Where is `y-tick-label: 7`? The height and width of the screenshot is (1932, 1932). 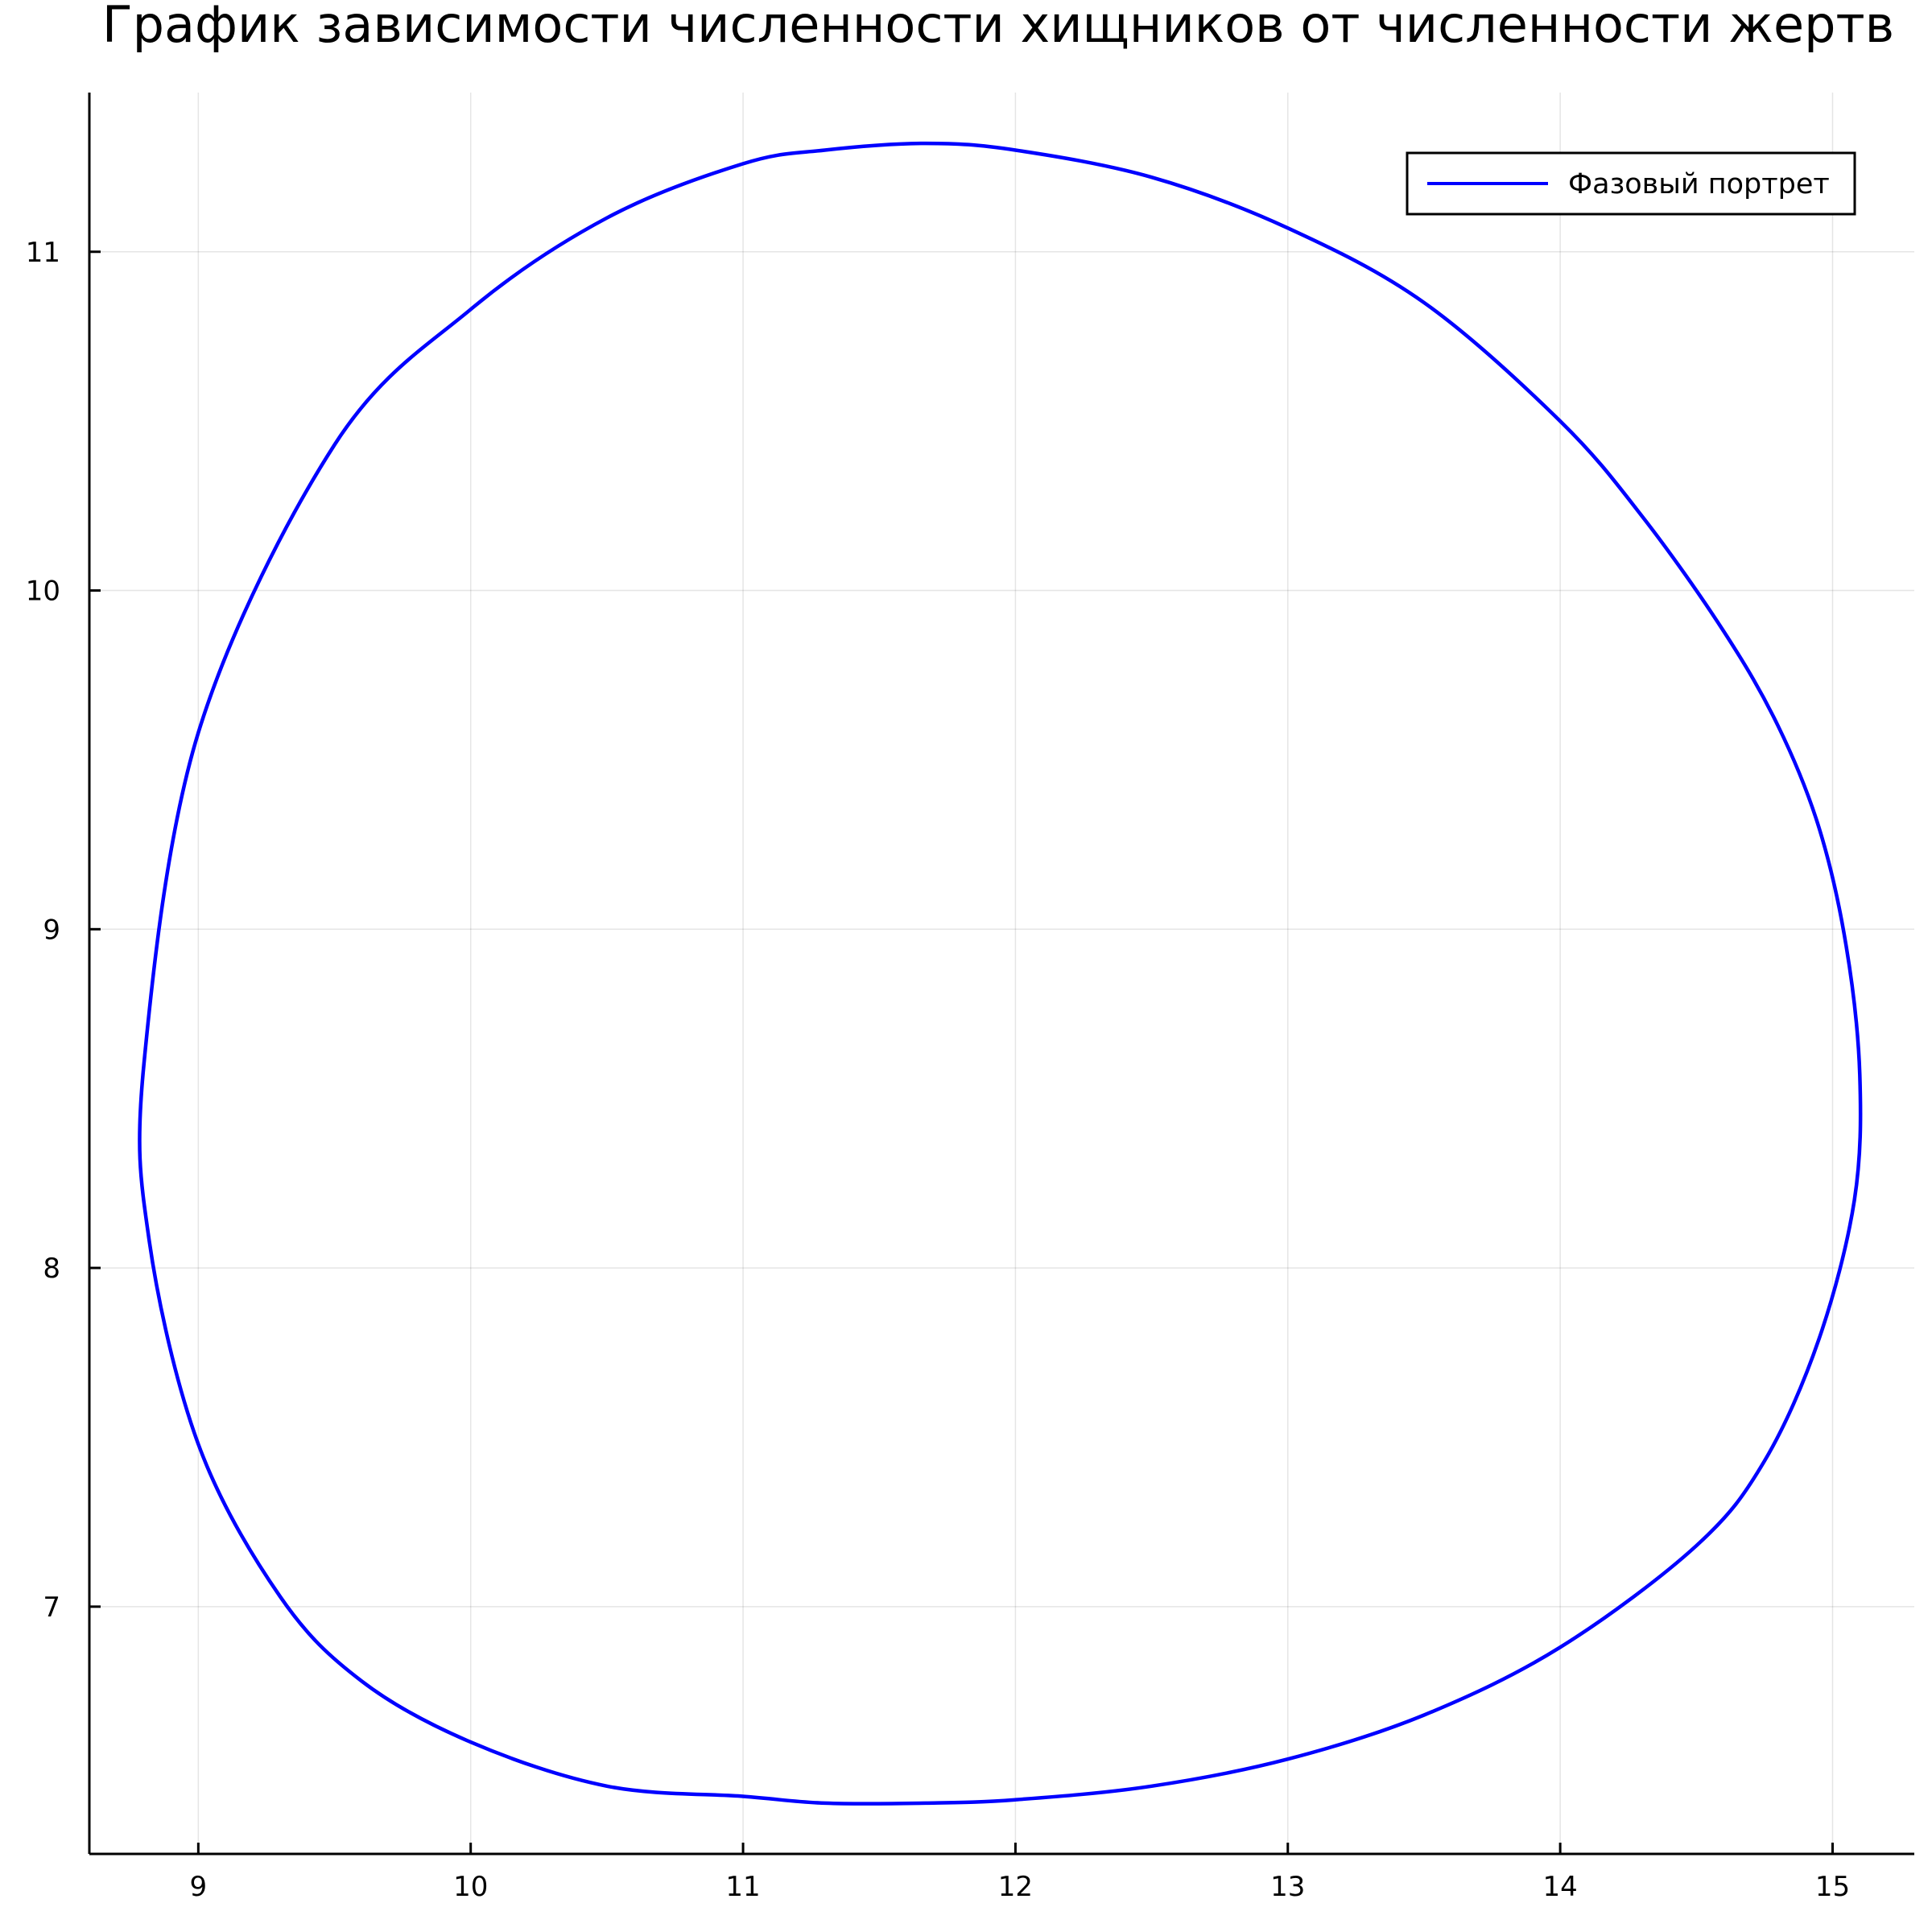
y-tick-label: 7 is located at coordinates (51, 1607).